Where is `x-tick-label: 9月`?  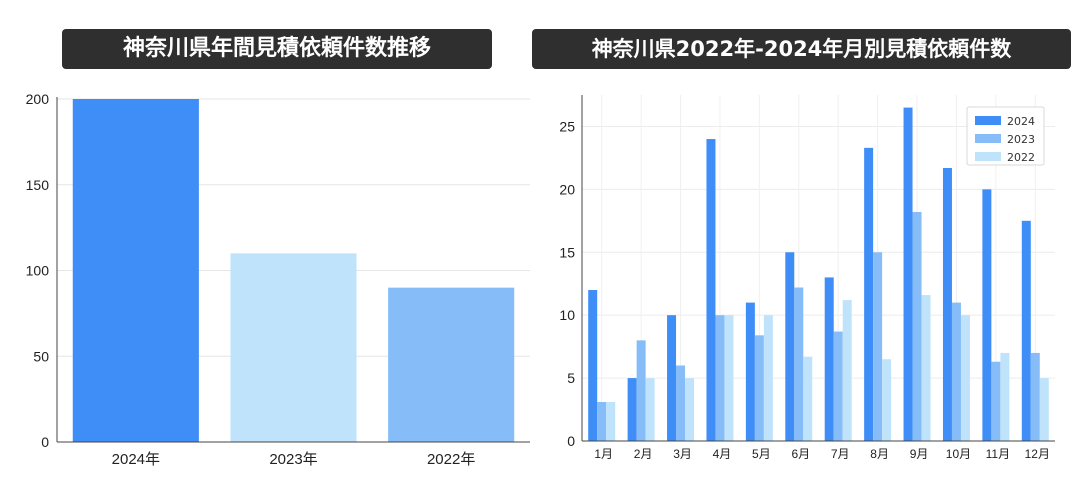
x-tick-label: 9月 is located at coordinates (919, 454).